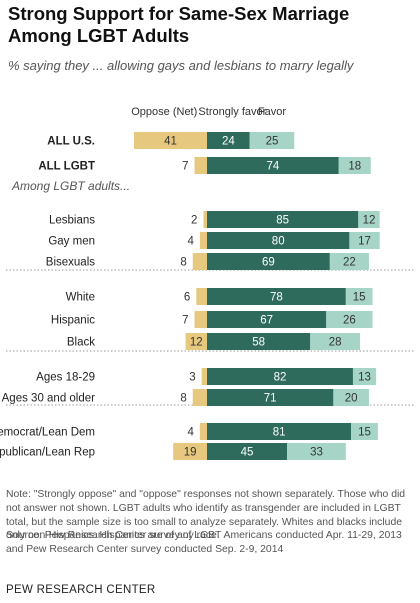  I want to click on value-label-favor: 18, so click(354, 167).